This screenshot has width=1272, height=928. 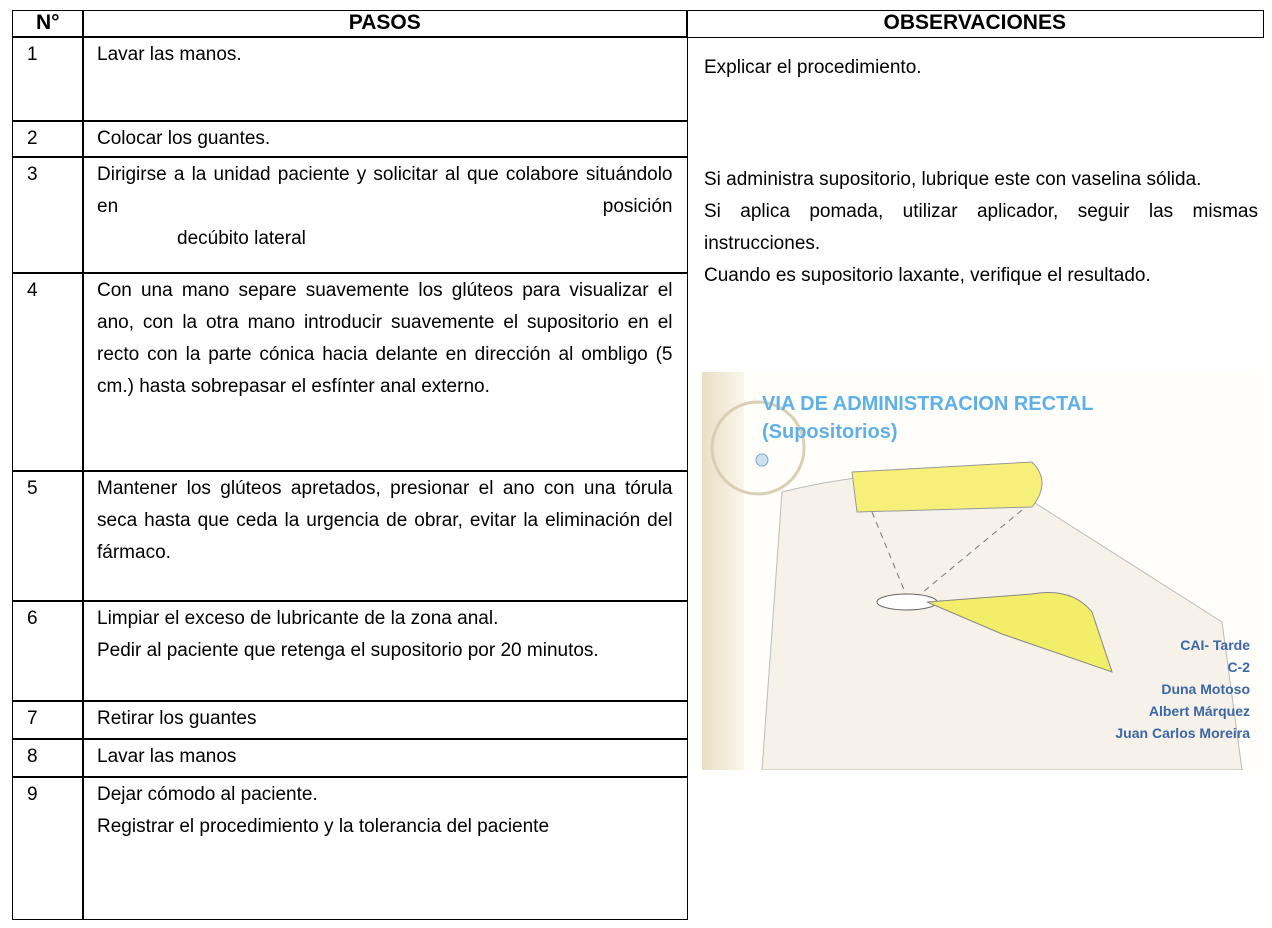 I want to click on credit: CAI- Tarde, so click(x=1215, y=645).